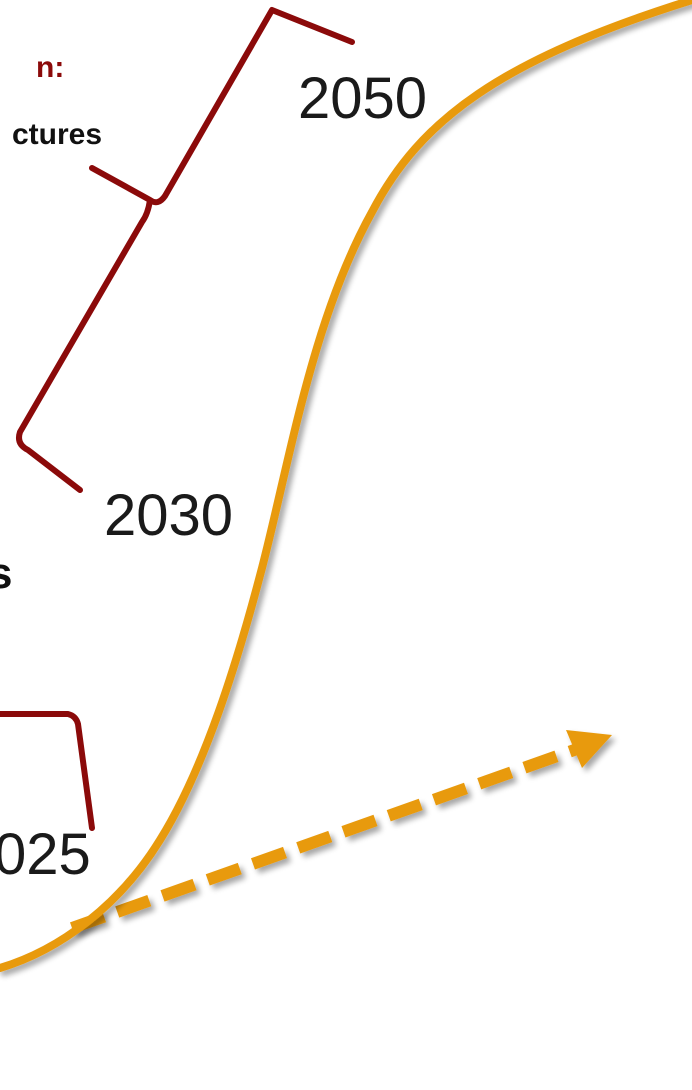 The width and height of the screenshot is (692, 1090). I want to click on linear-trend-arrow, so click(340, 832).